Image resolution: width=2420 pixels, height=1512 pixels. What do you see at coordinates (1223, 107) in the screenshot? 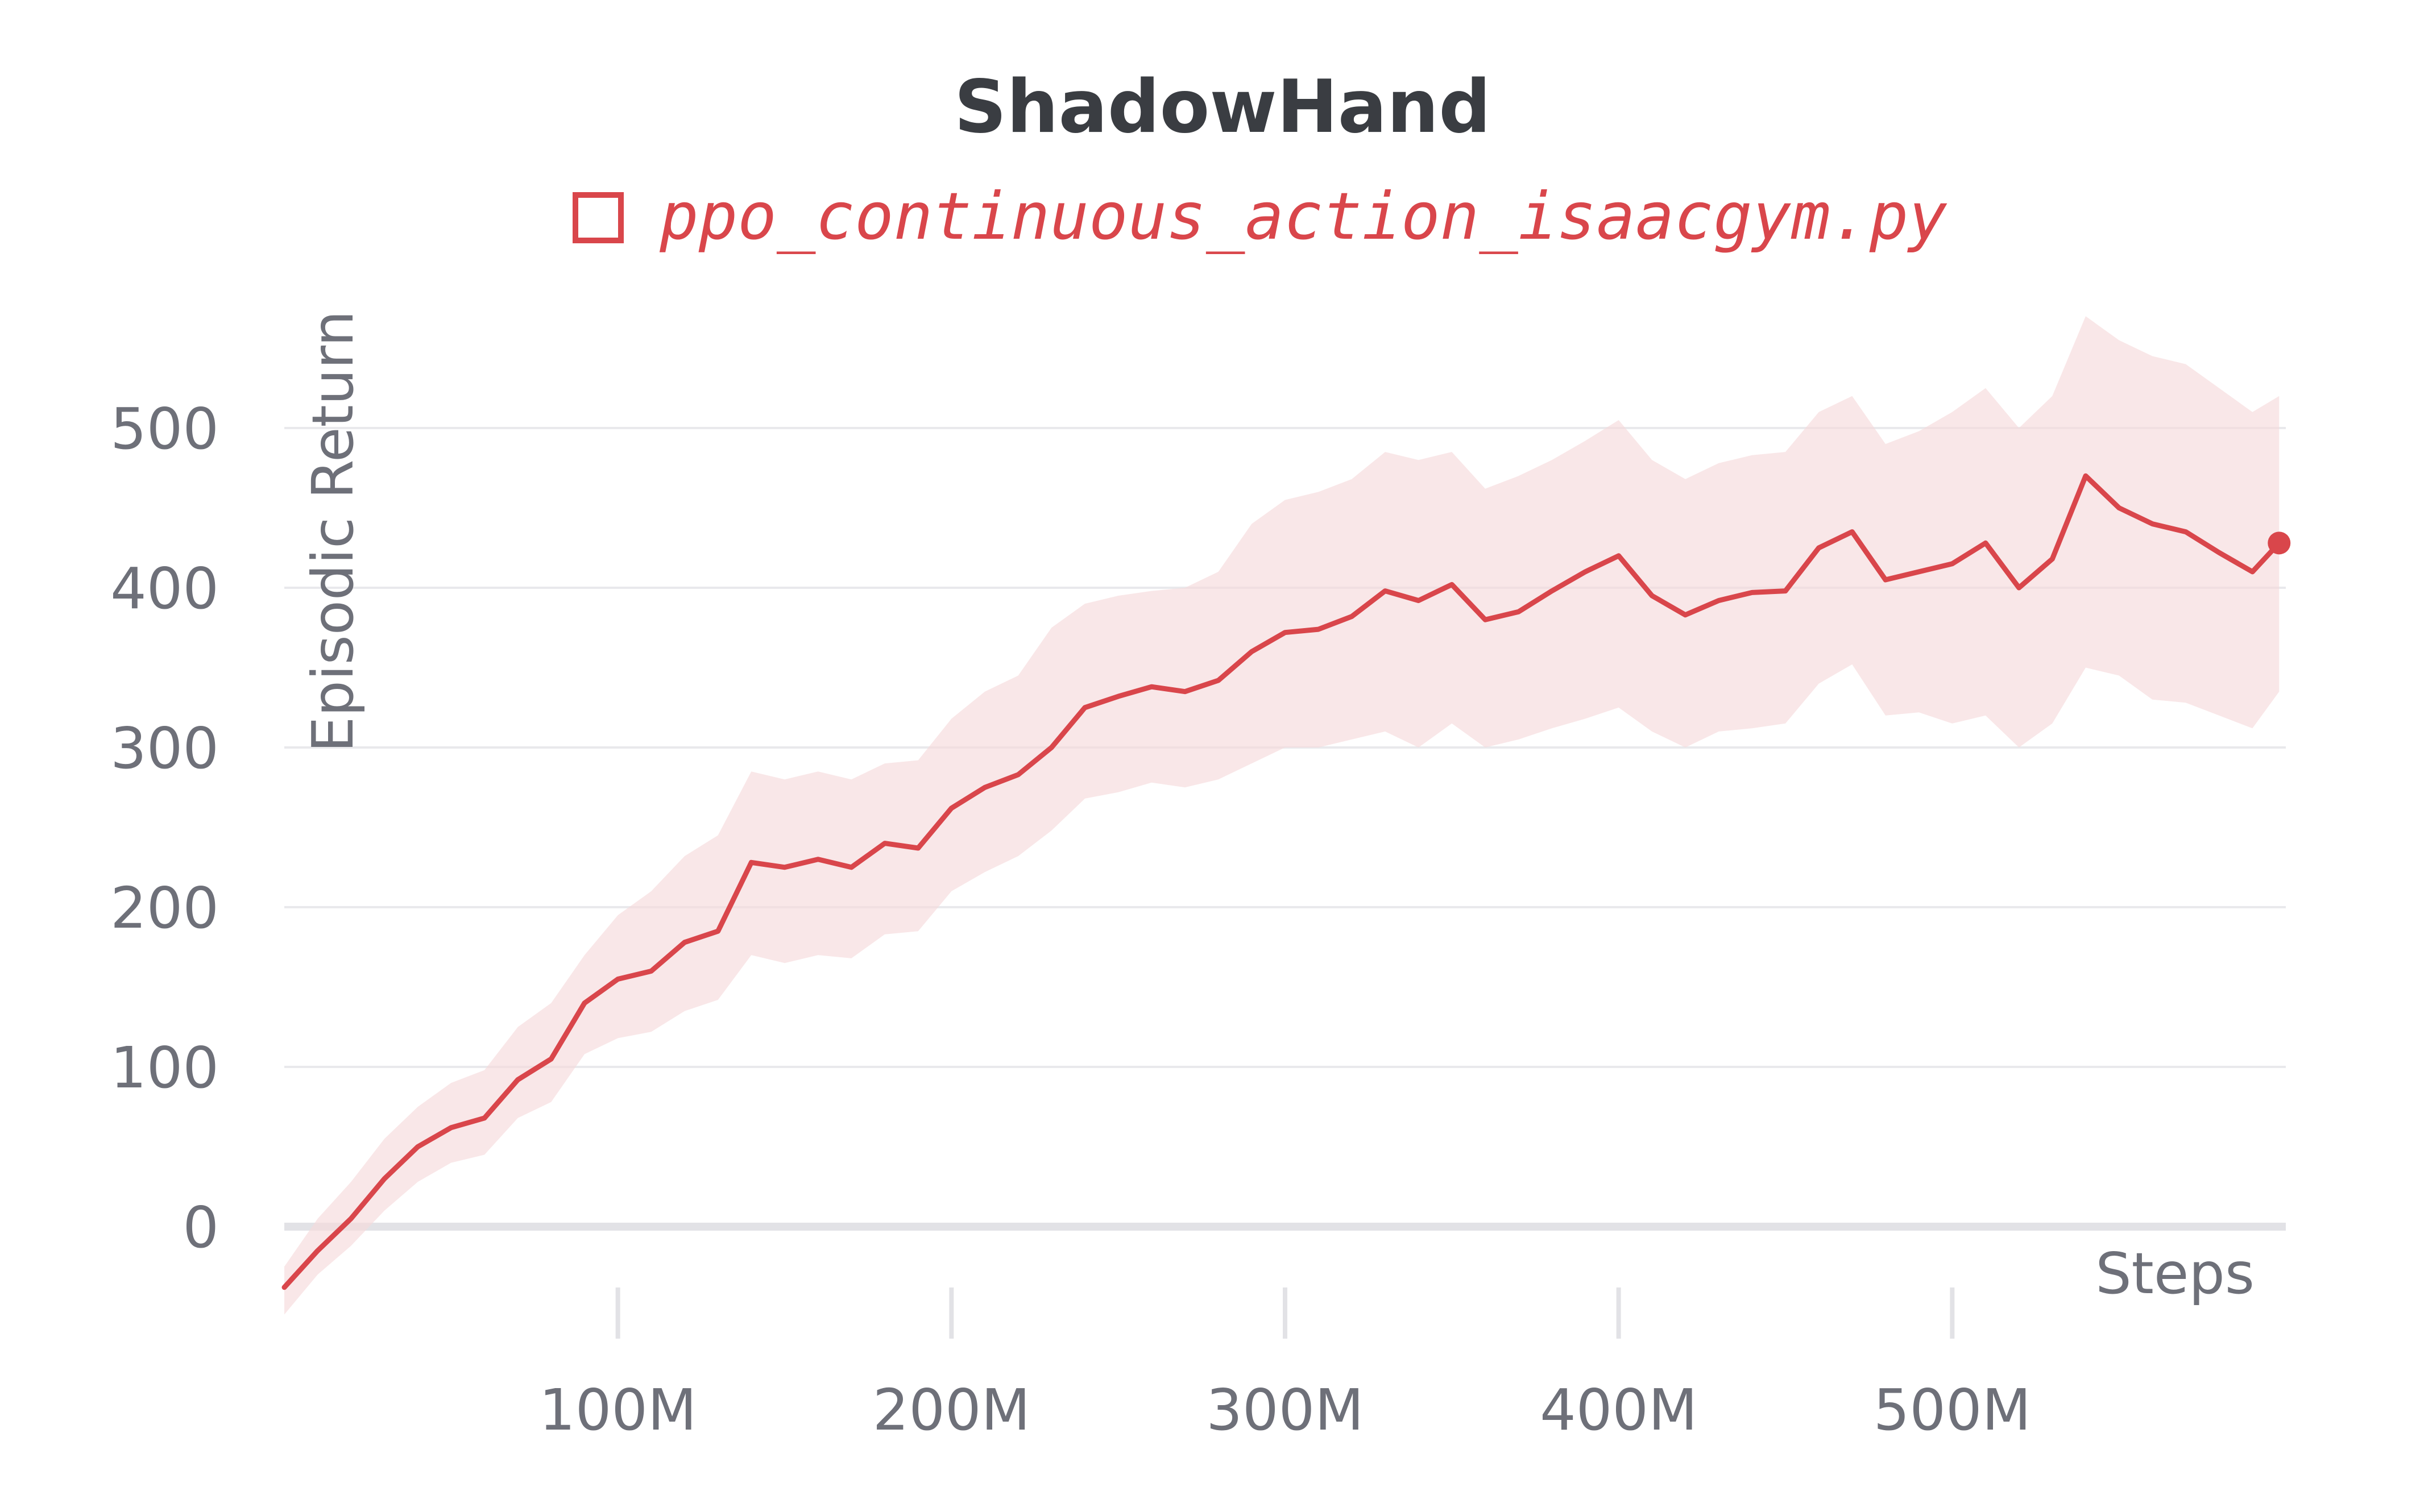
I see `chart-title: ShadowHand` at bounding box center [1223, 107].